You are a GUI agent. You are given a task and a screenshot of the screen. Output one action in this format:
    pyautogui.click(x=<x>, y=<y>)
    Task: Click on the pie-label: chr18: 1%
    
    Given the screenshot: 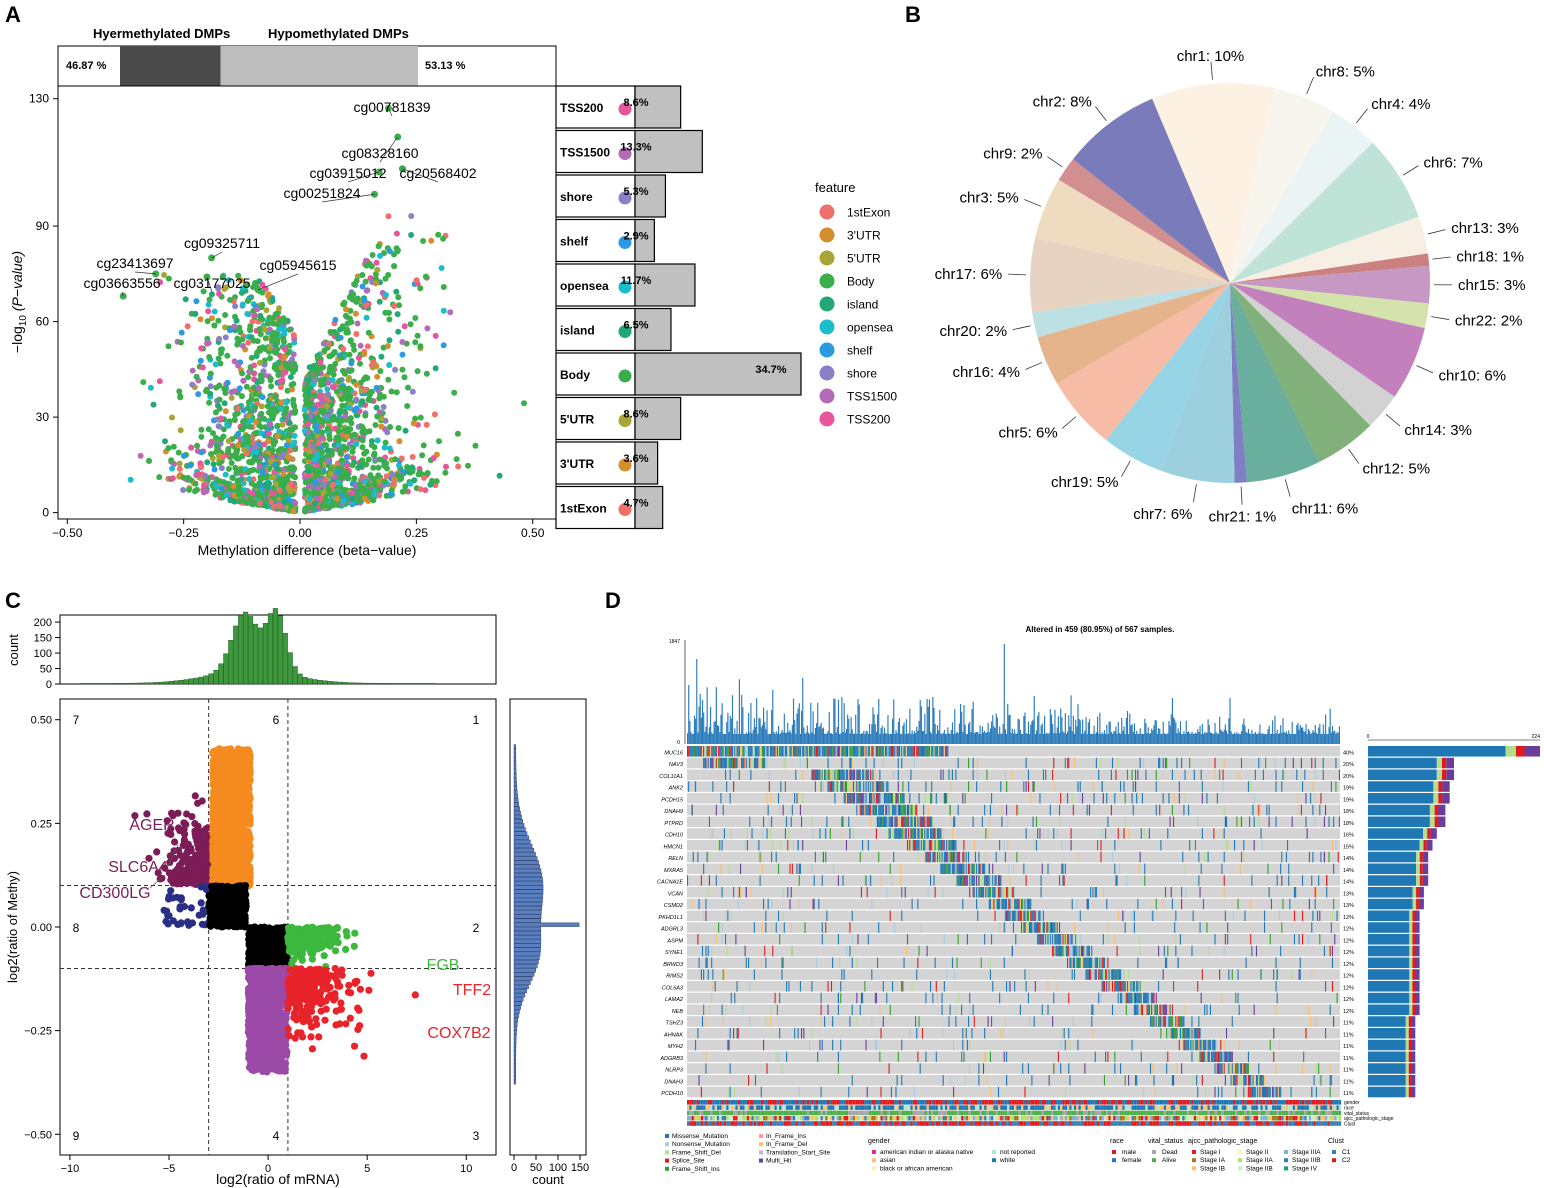 What is the action you would take?
    pyautogui.click(x=1490, y=256)
    